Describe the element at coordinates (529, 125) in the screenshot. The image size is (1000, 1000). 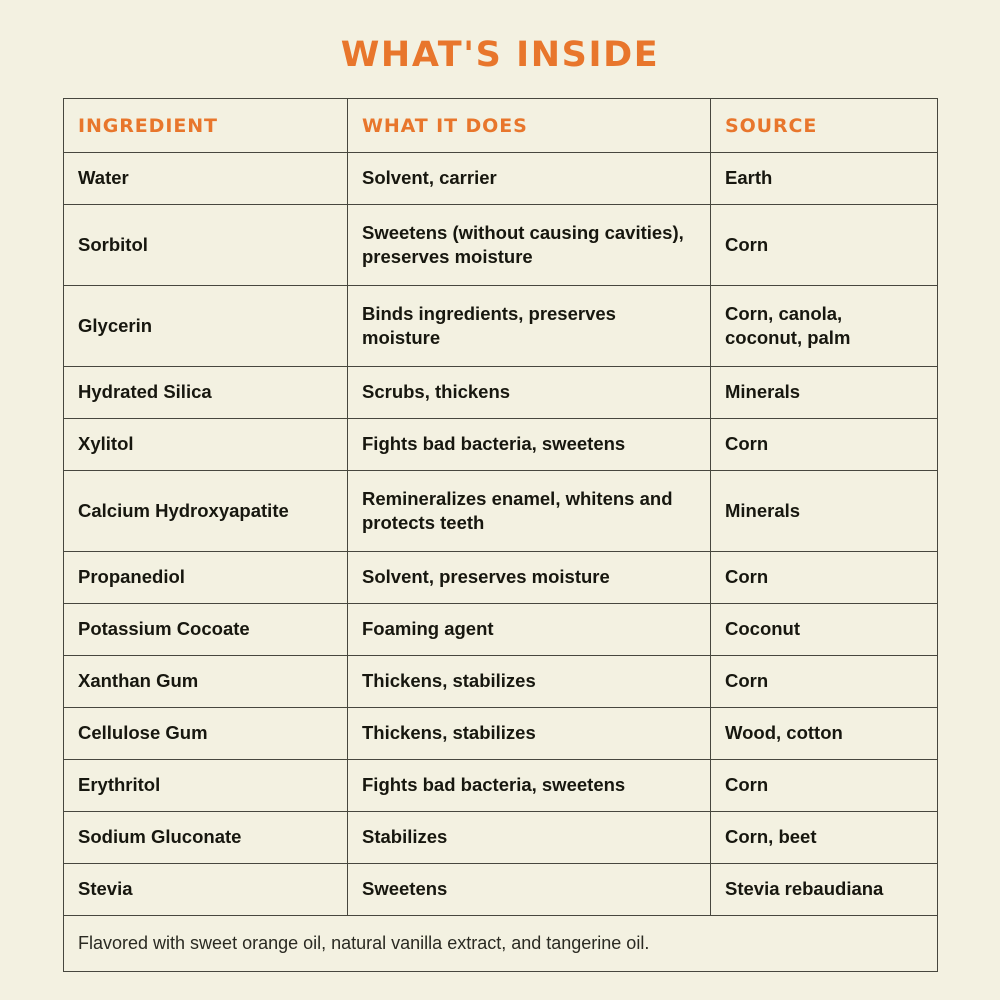
I see `column-header-what-it-does: WHAT IT DOES` at that location.